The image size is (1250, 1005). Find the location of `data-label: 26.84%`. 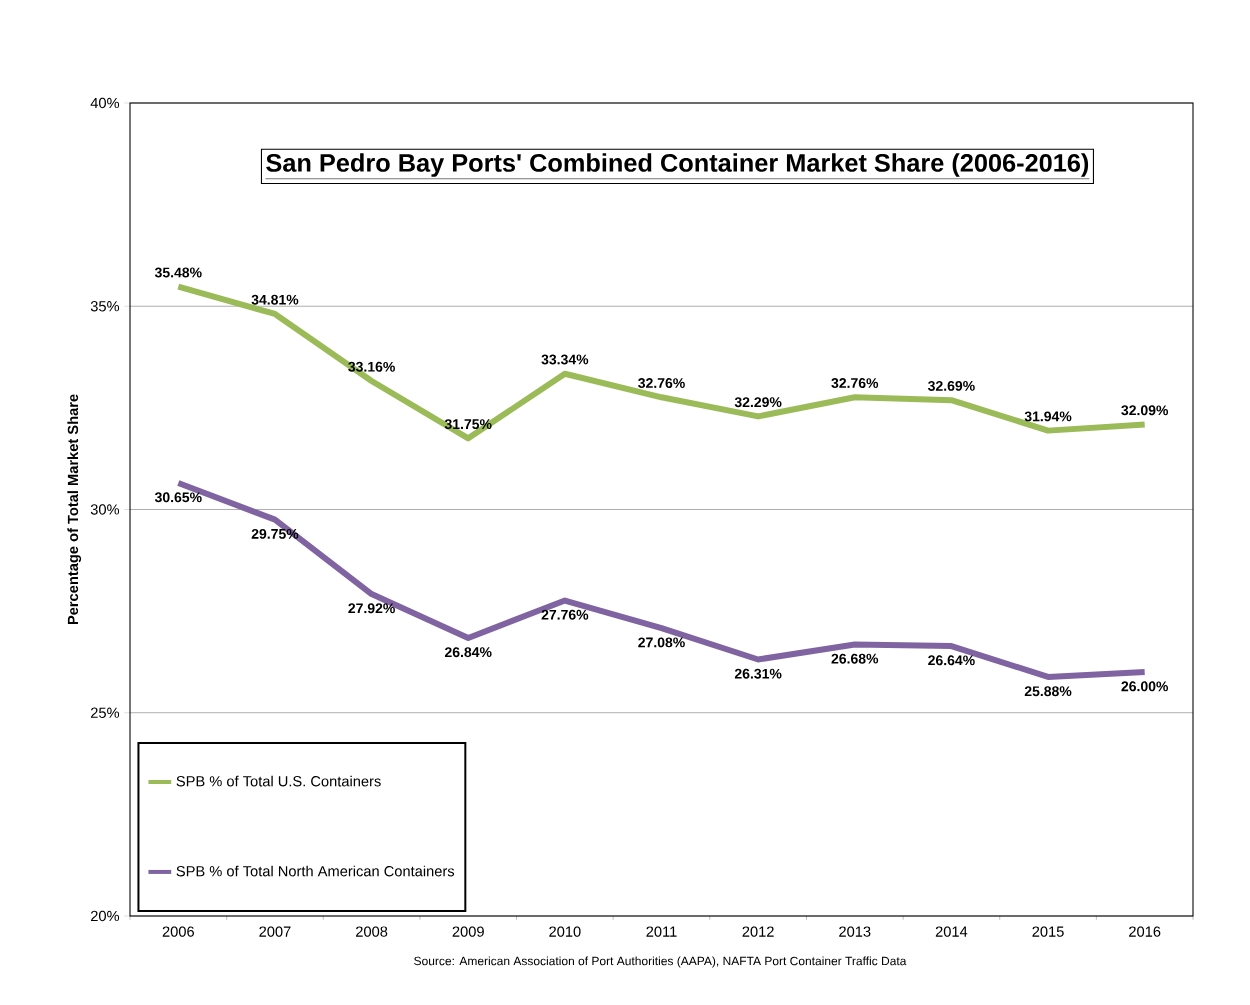

data-label: 26.84% is located at coordinates (468, 652).